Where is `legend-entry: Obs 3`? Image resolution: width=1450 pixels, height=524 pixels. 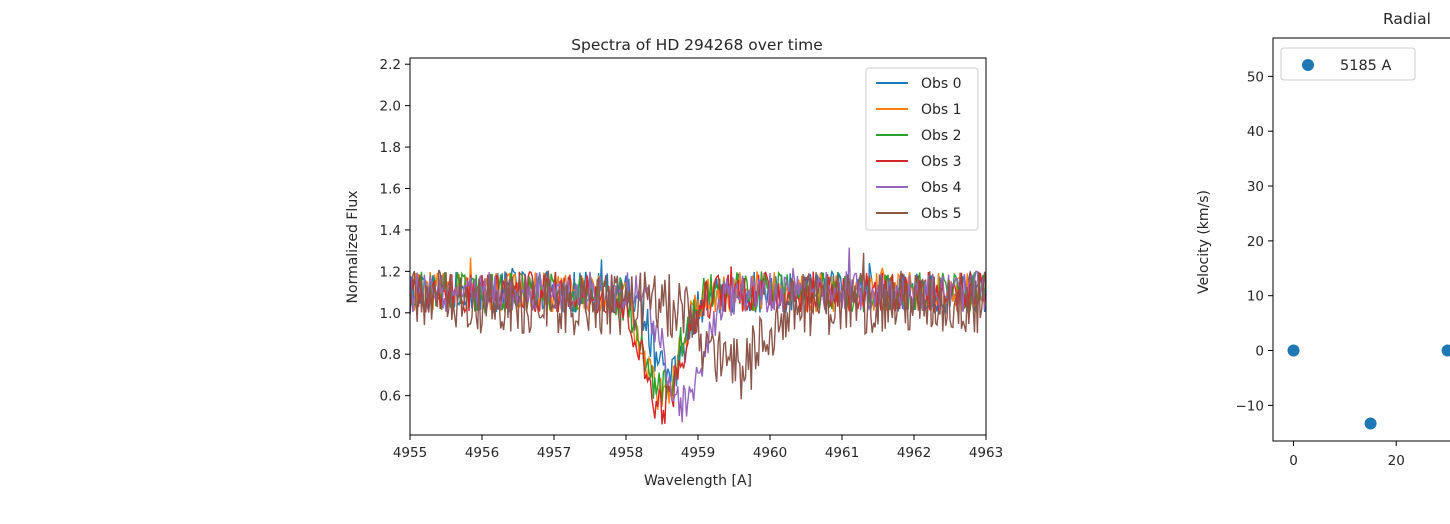 legend-entry: Obs 3 is located at coordinates (941, 162).